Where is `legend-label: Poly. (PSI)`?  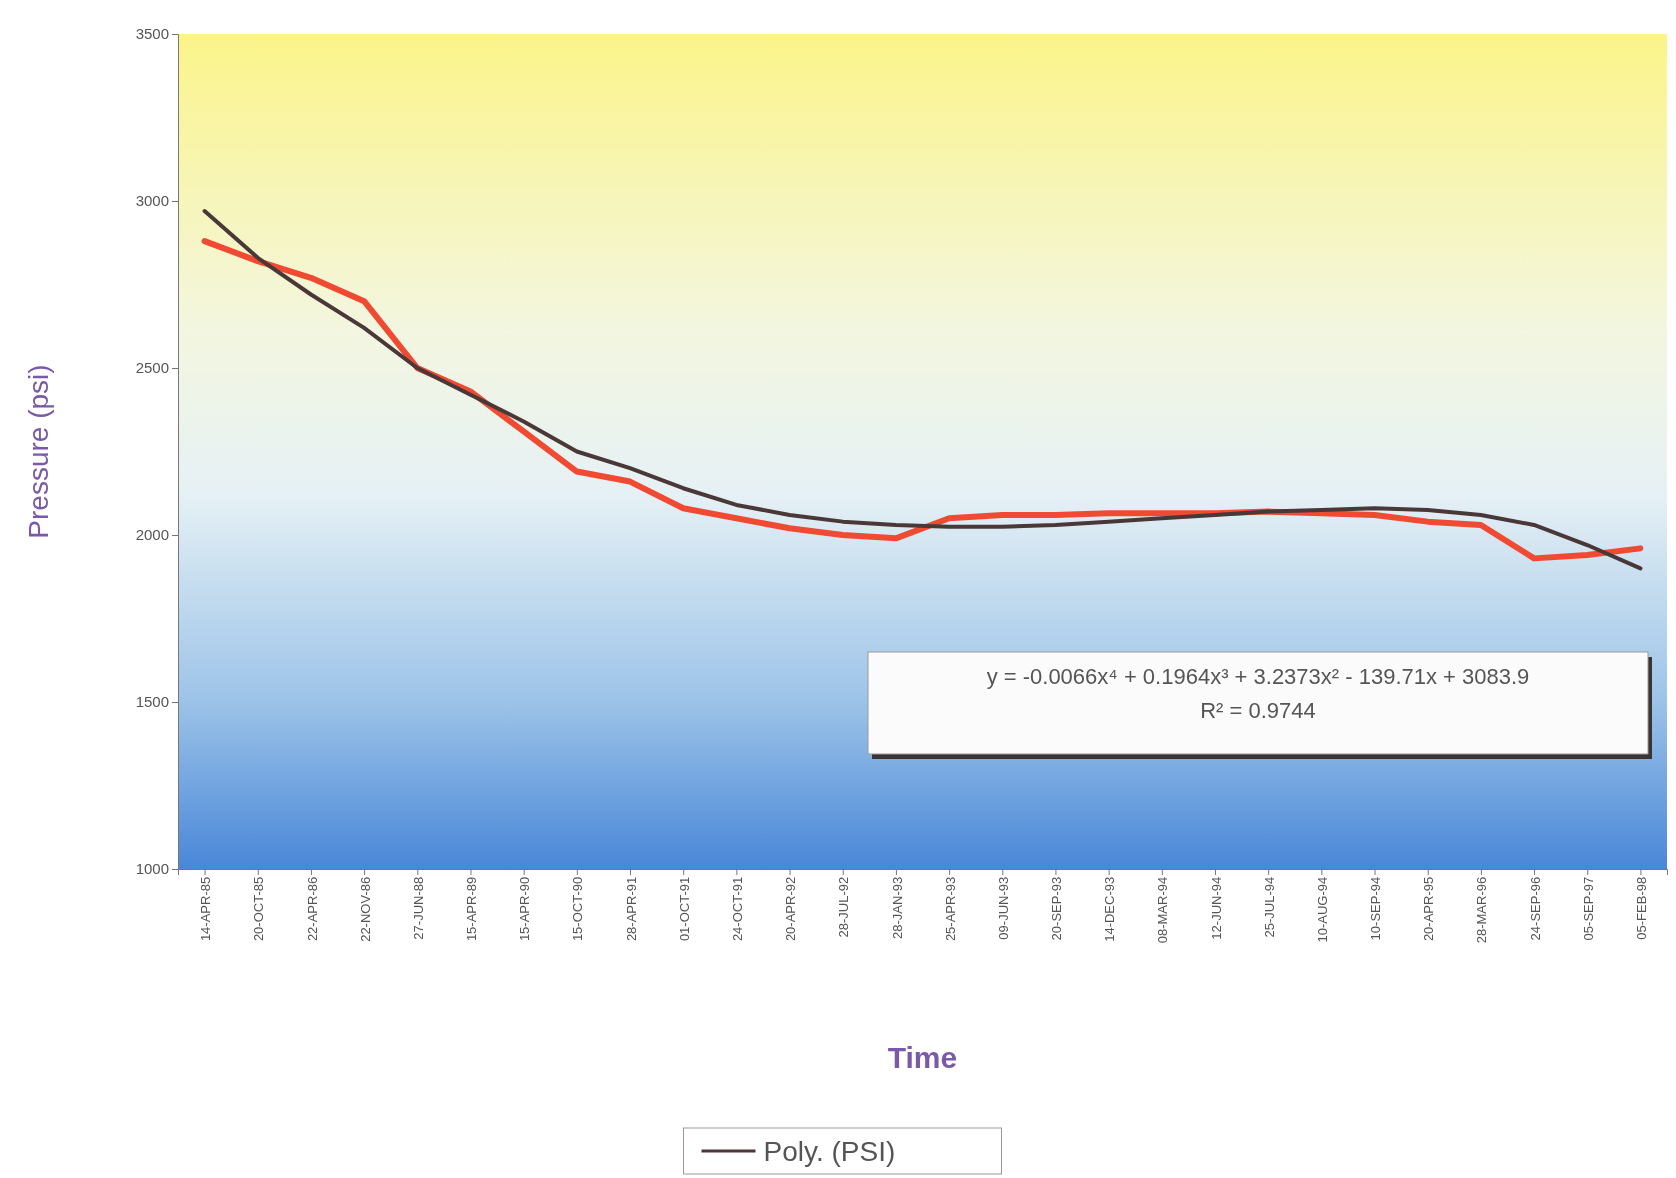
legend-label: Poly. (PSI) is located at coordinates (829, 1151).